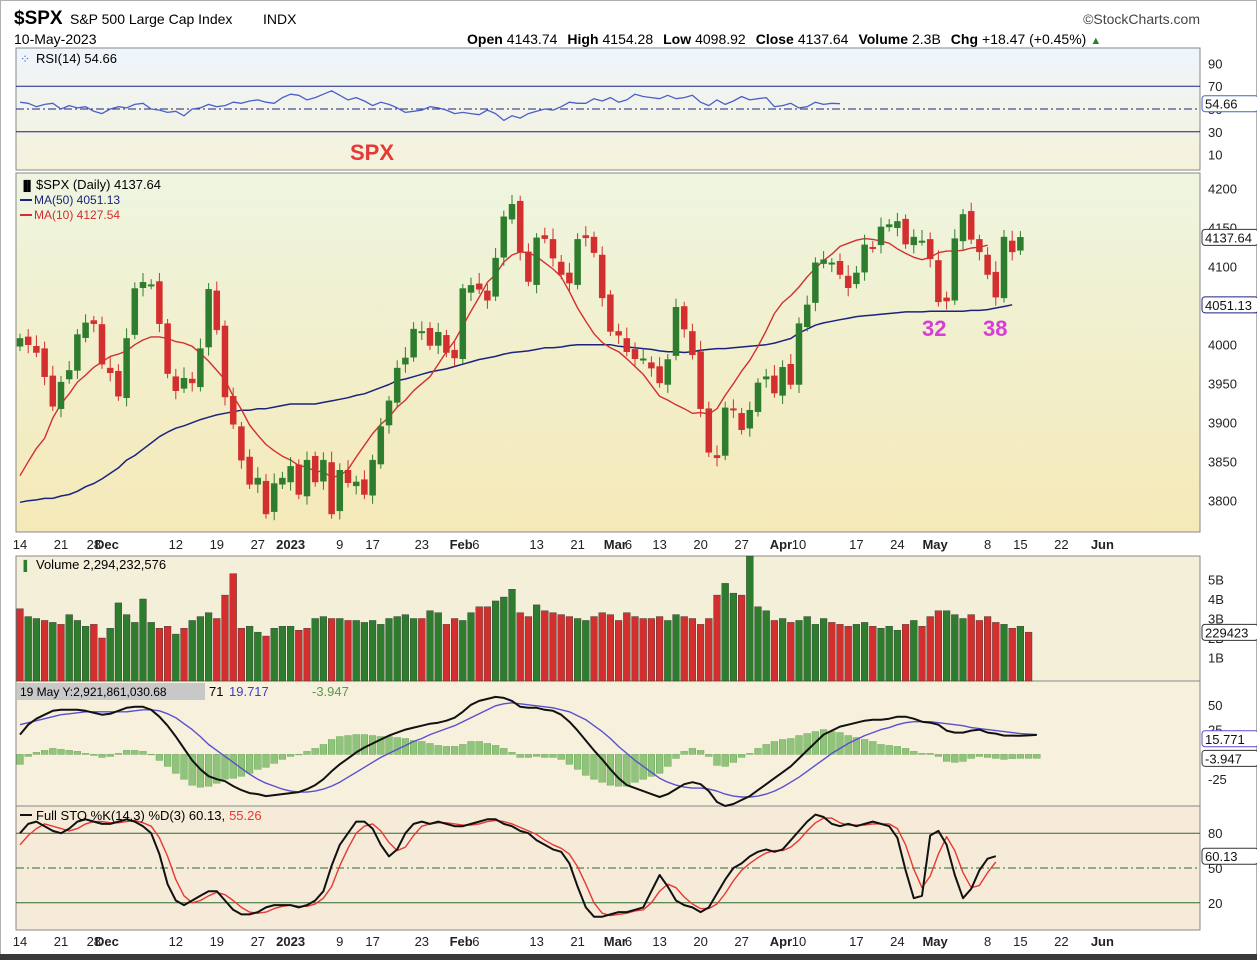 This screenshot has width=1257, height=960. Describe the element at coordinates (823, 39) in the screenshot. I see `header-close-value: 4137.64` at that location.